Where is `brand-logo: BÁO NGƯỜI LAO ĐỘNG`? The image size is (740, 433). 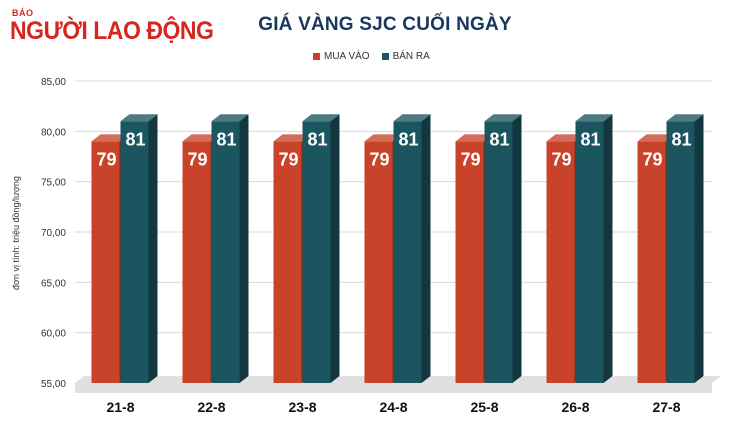
brand-logo: BÁO NGƯỜI LAO ĐỘNG is located at coordinates (112, 29).